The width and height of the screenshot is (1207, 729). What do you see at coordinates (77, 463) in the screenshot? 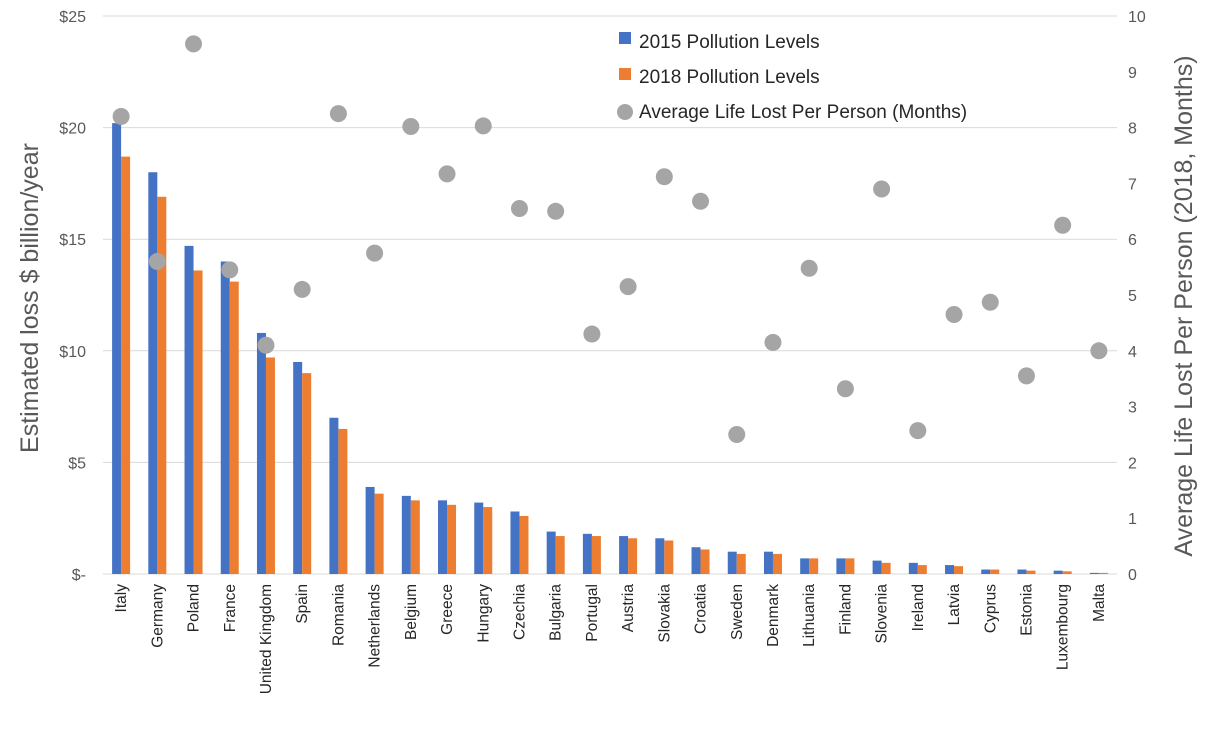
I see `left-tick-label: $5` at bounding box center [77, 463].